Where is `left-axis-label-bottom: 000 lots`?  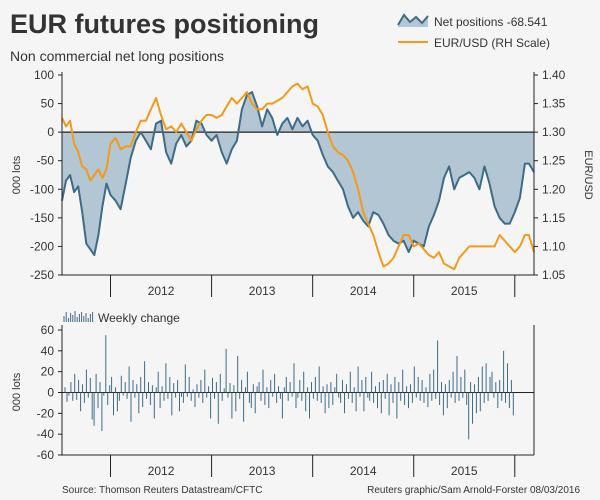
left-axis-label-bottom: 000 lots is located at coordinates (17, 391).